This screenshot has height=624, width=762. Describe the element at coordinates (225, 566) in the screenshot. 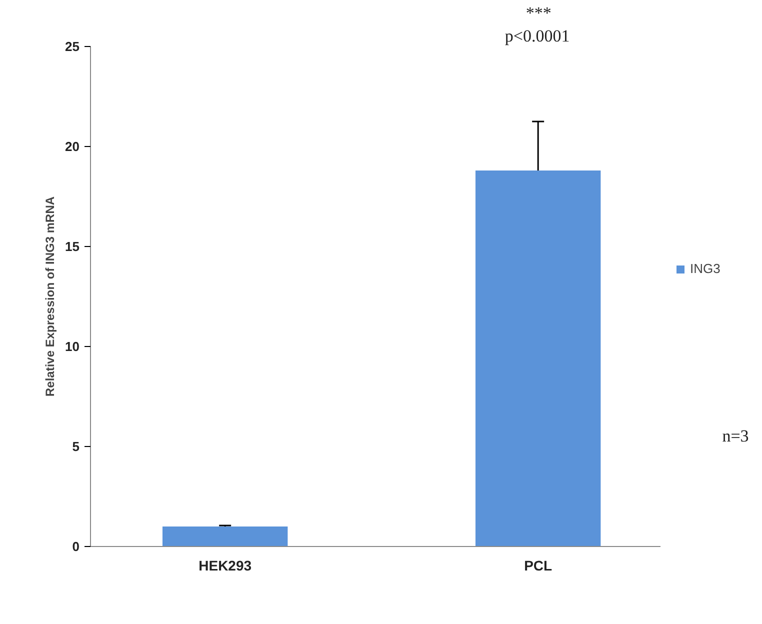

I see `x-tick-label: HEK293` at that location.